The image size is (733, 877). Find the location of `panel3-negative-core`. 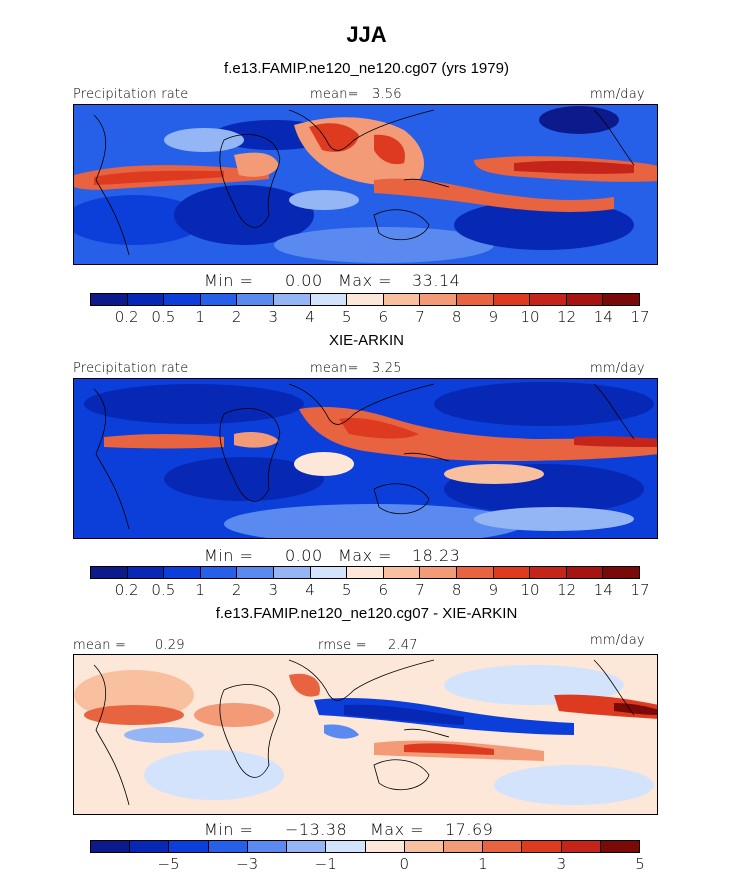

panel3-negative-core is located at coordinates (404, 714).